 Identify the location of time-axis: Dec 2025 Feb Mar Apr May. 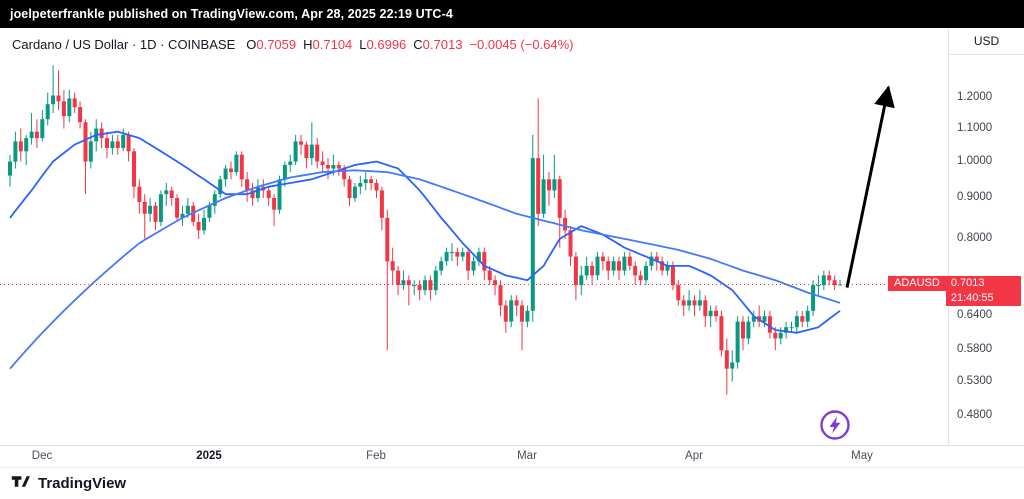
(512, 456).